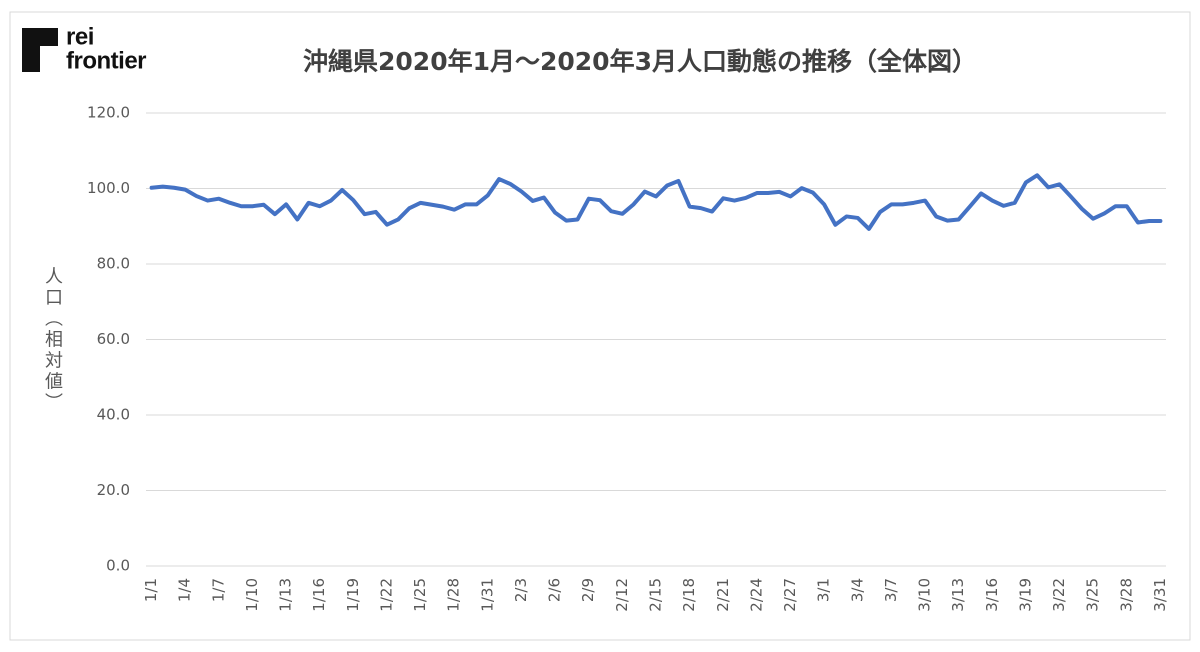 This screenshot has height=652, width=1200. Describe the element at coordinates (40, 50) in the screenshot. I see `logo-mark` at that location.